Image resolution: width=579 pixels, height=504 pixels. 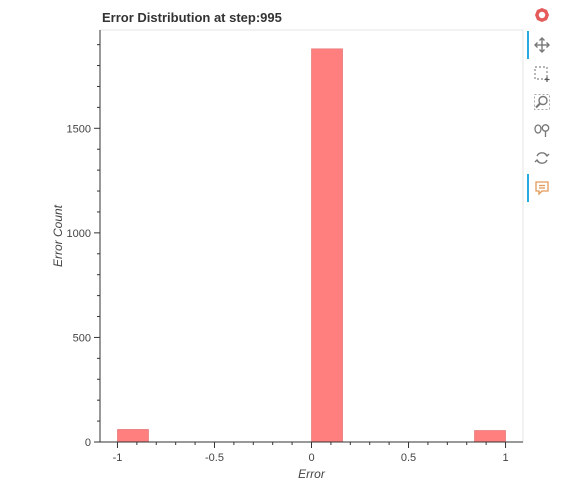 I want to click on chart-toolbar, so click(x=542, y=109).